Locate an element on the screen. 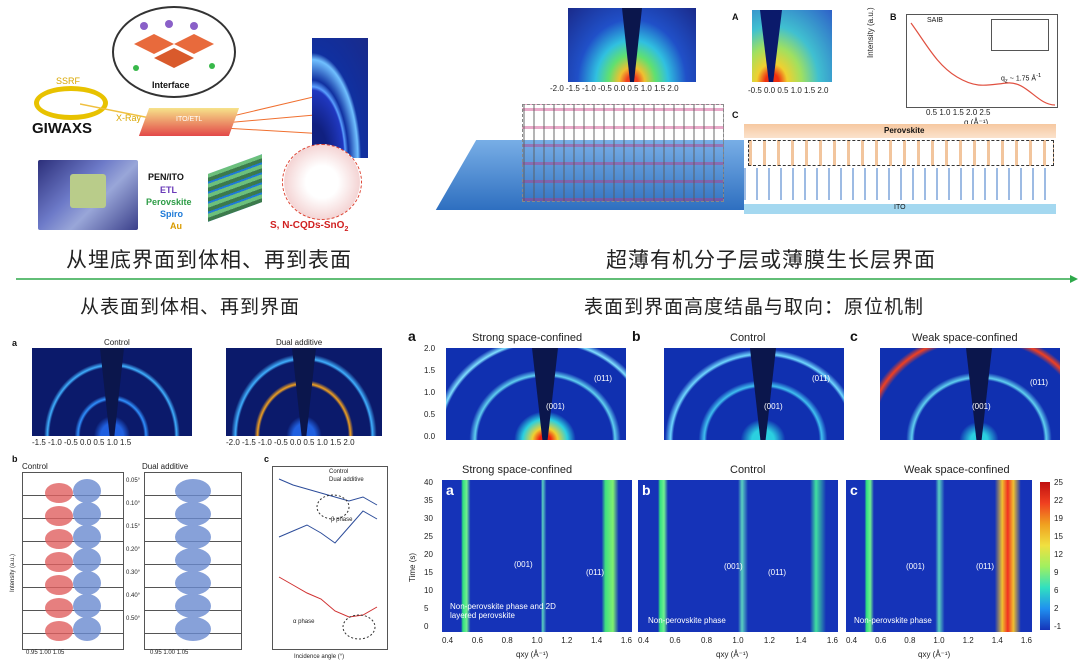  br-top-c-letter: c is located at coordinates (854, 336).